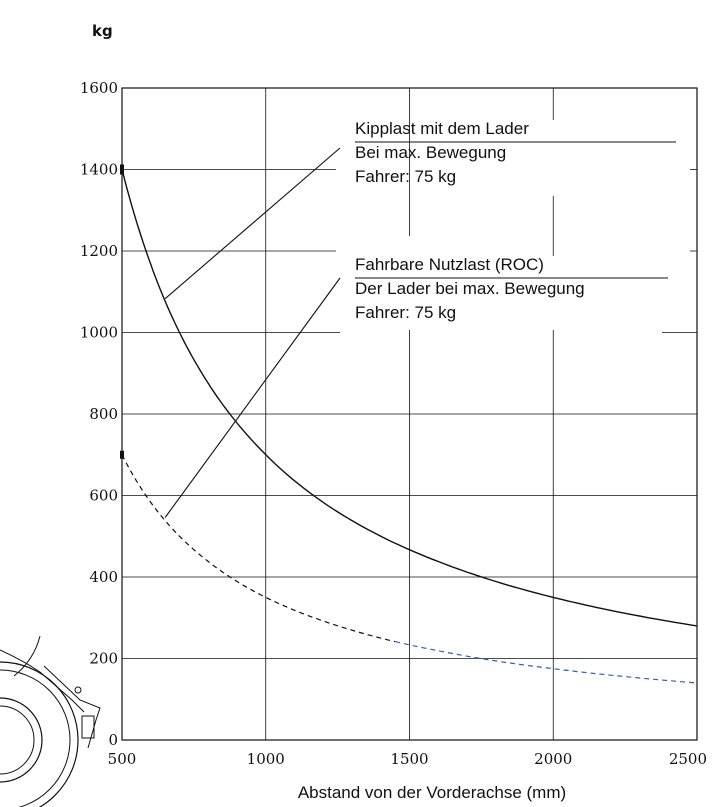  Describe the element at coordinates (442, 128) in the screenshot. I see `annotation-text-line: Kipplast mit dem Lader` at that location.